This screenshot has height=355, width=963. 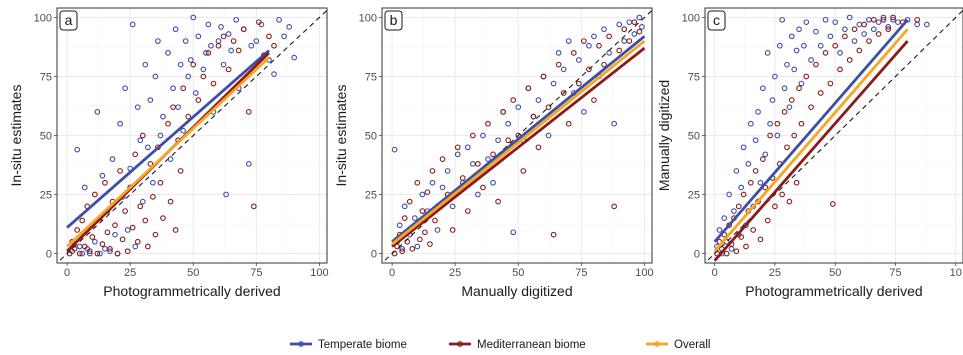 What do you see at coordinates (168, 139) in the screenshot?
I see `fit-line-temperate` at bounding box center [168, 139].